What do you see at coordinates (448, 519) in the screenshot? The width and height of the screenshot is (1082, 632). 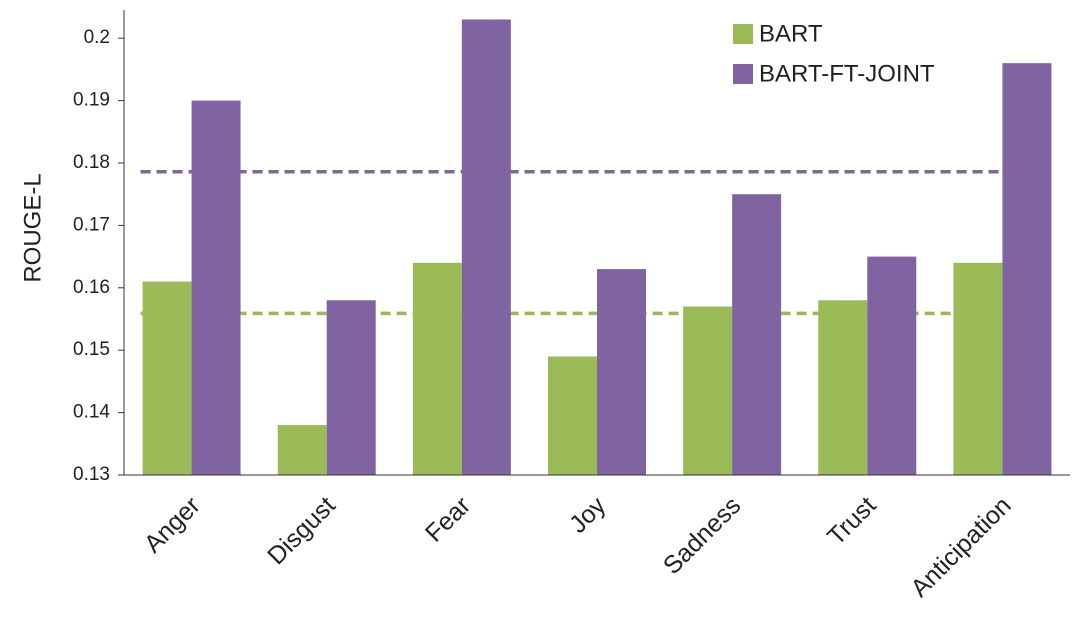 I see `x-tick-label: Fear` at bounding box center [448, 519].